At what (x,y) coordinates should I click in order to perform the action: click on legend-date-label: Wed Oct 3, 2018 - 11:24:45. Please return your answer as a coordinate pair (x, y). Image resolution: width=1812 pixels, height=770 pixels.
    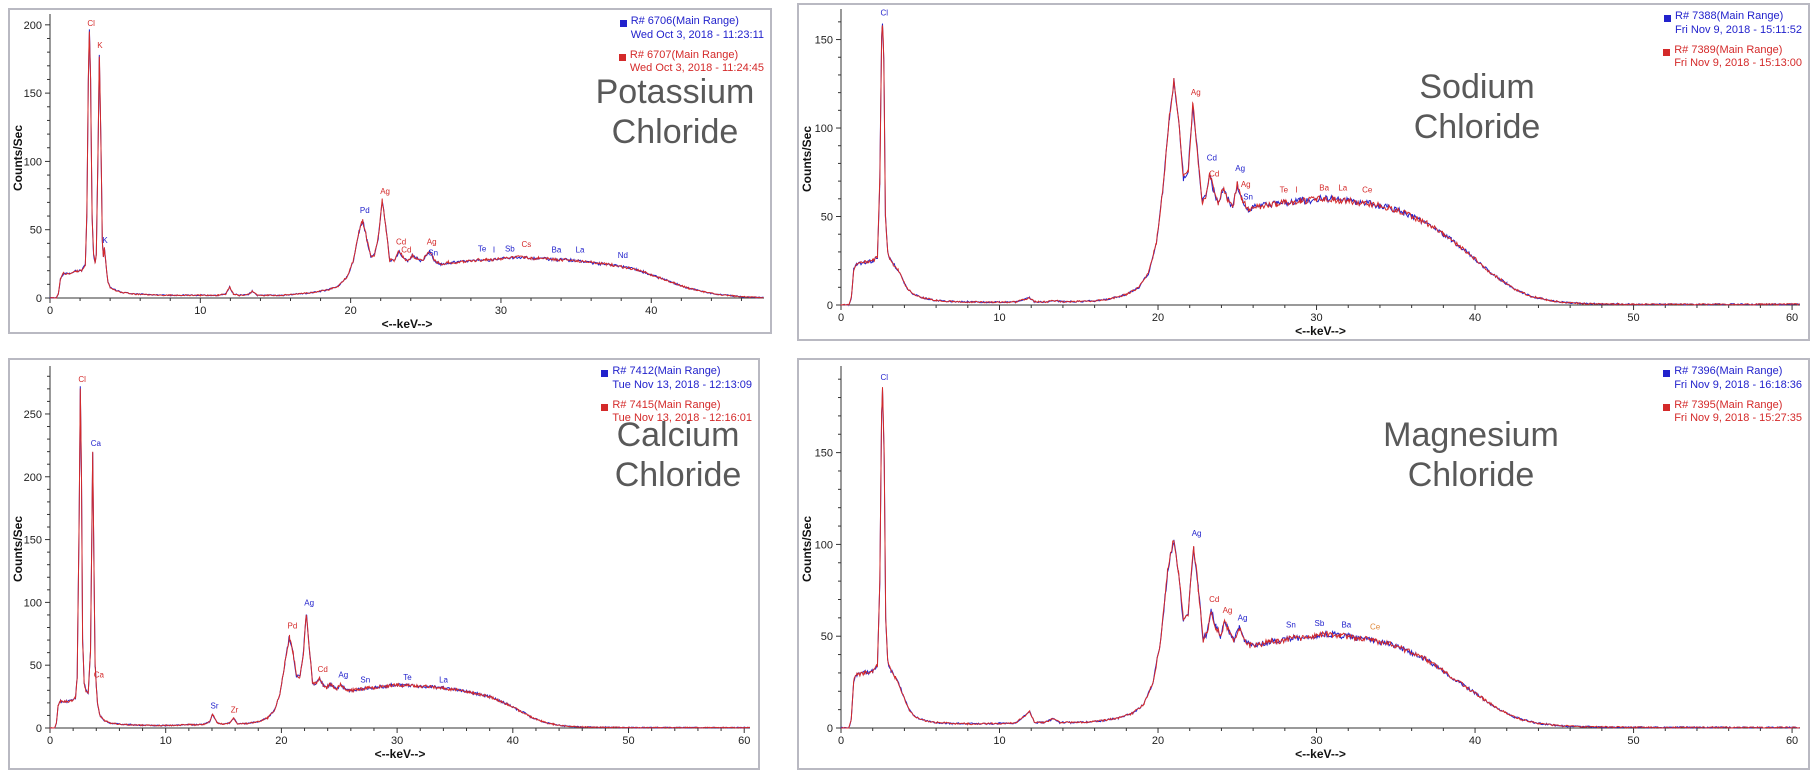
    Looking at the image, I should click on (696, 68).